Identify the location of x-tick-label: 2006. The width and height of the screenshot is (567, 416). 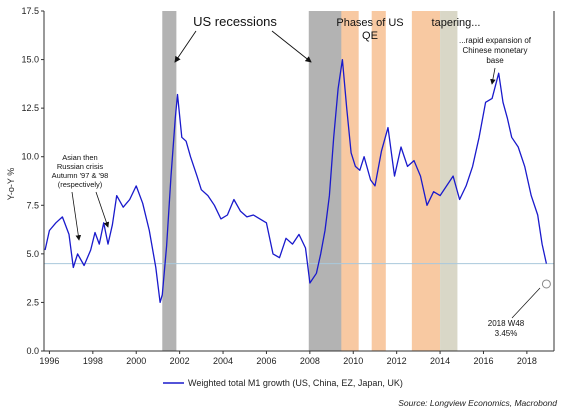
(266, 361).